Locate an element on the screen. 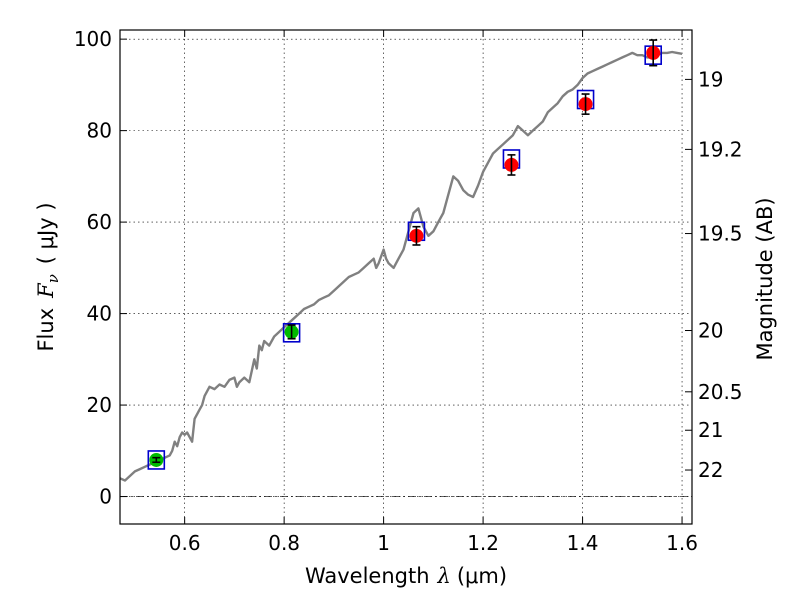 The height and width of the screenshot is (600, 800). right-tick-label: 19.5 is located at coordinates (720, 234).